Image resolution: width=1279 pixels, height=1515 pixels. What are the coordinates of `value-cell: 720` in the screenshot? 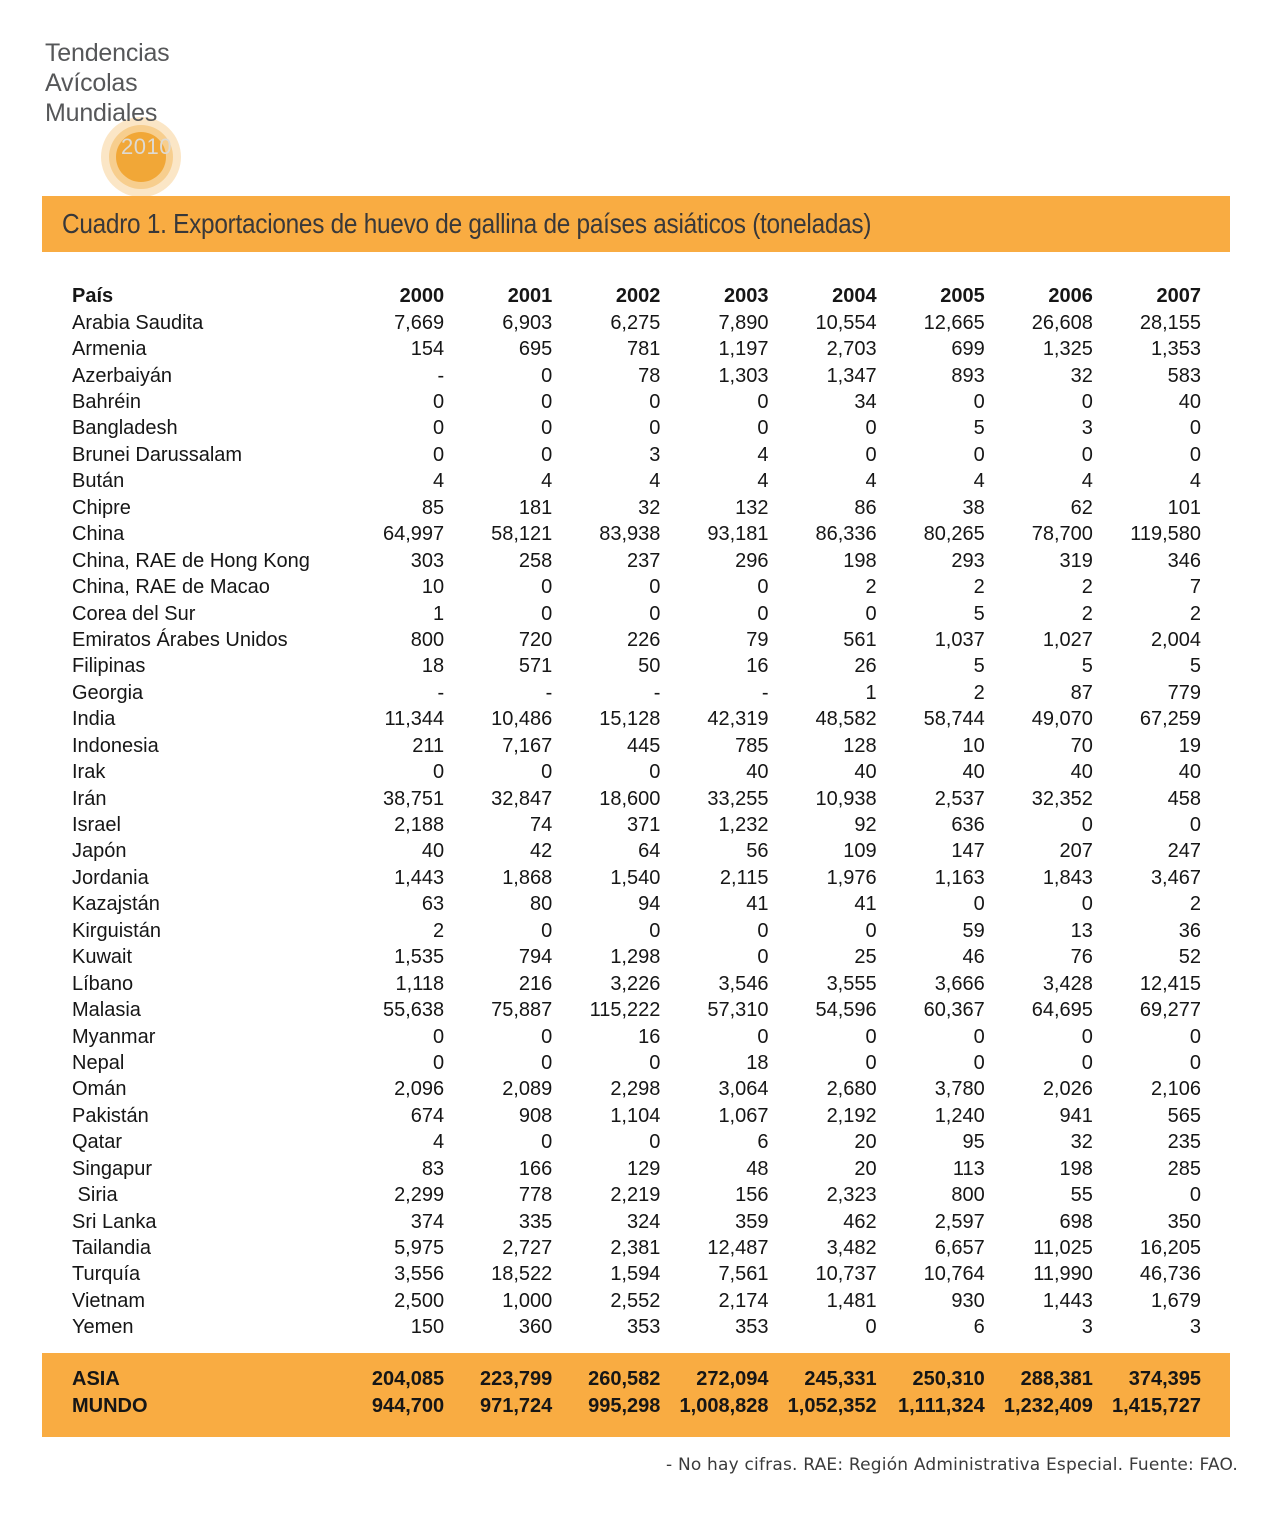 It's located at (535, 639).